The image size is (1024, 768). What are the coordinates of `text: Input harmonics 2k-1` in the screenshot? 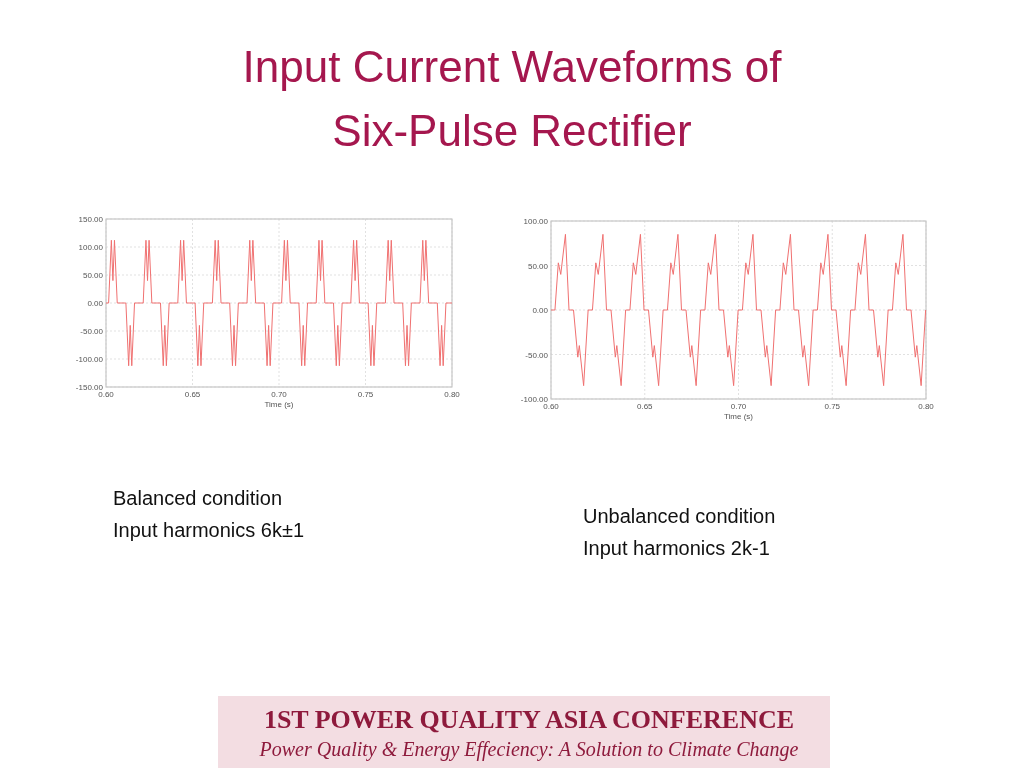 It's located at (676, 548).